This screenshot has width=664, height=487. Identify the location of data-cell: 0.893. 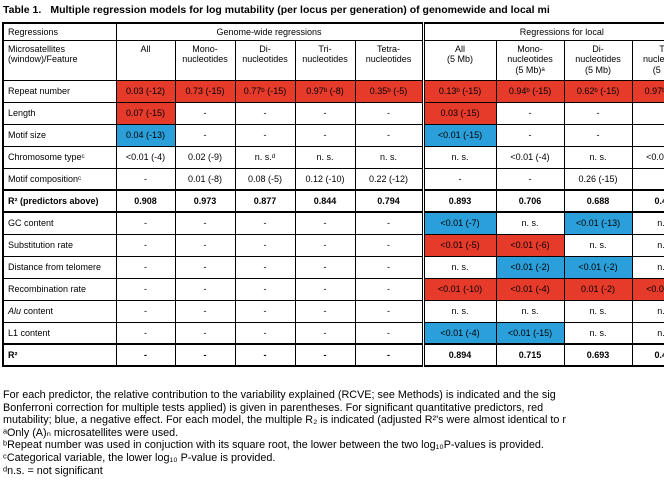
(459, 201).